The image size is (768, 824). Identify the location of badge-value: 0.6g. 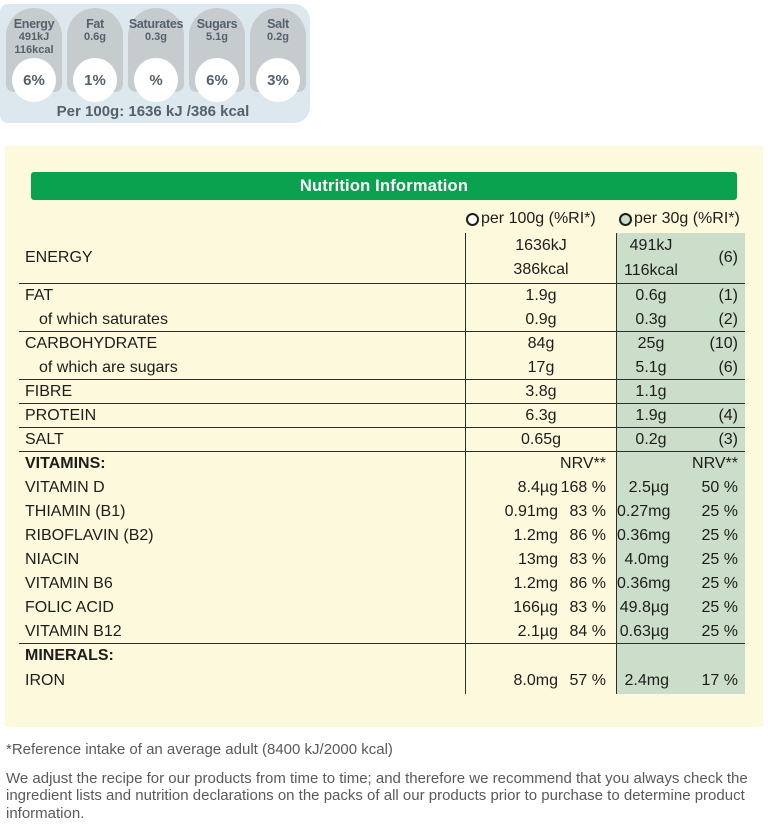
(94, 37).